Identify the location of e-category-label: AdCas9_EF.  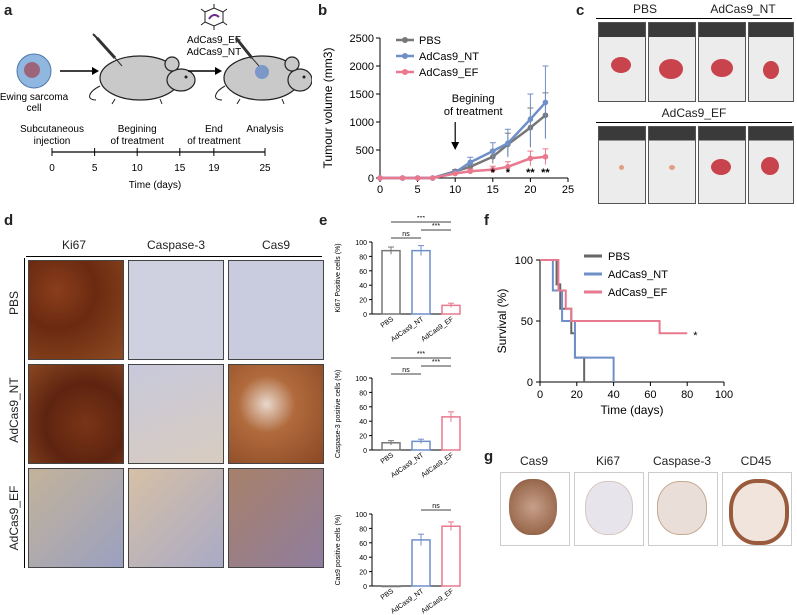
(437, 465).